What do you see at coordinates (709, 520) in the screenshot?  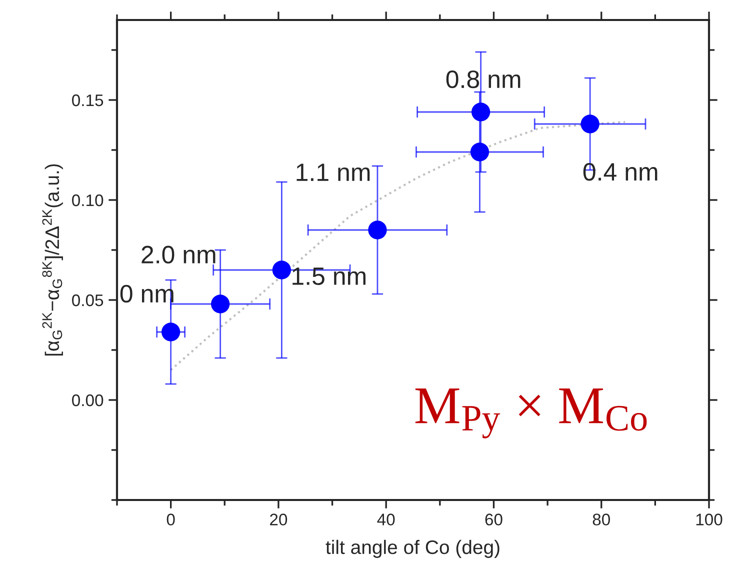 I see `x-tick-label: 100` at bounding box center [709, 520].